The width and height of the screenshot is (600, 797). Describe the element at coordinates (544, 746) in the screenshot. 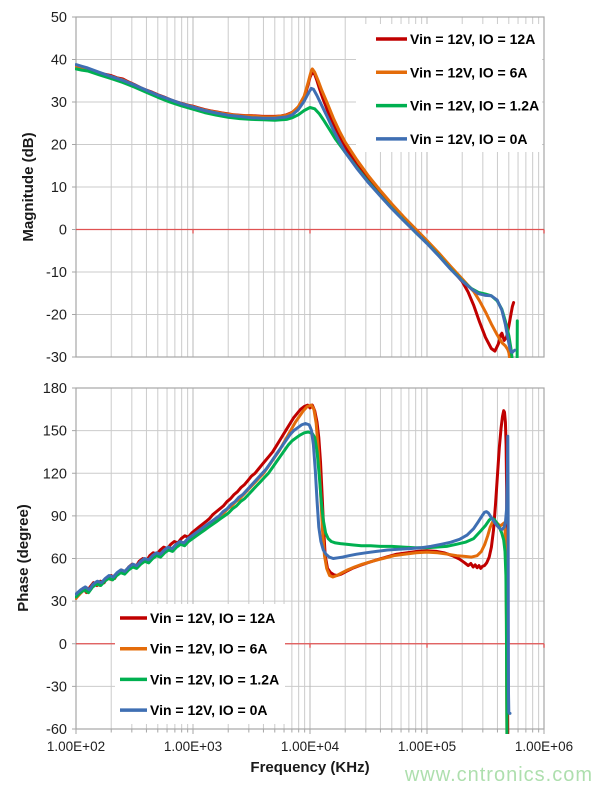

I see `x-tick-label: 1.00E+06` at that location.